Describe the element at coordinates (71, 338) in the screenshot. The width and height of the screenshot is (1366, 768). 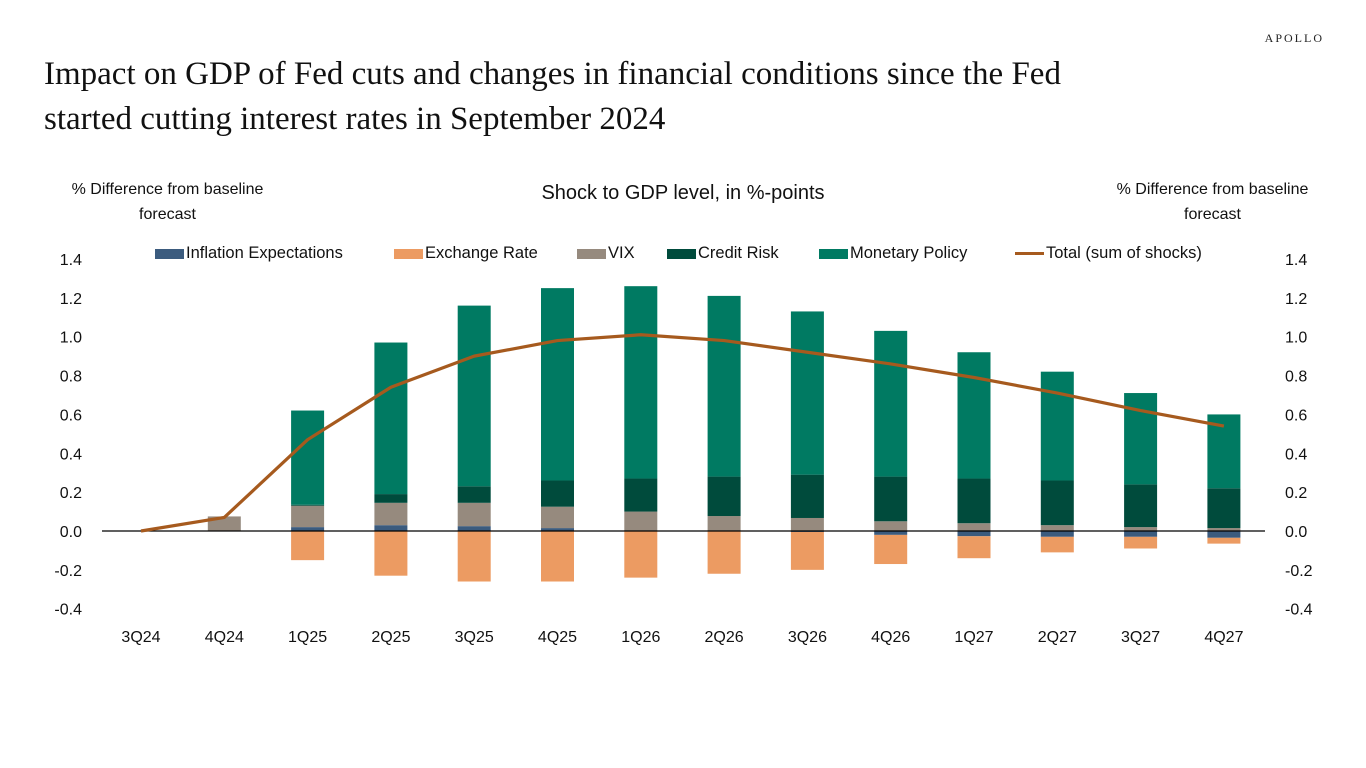
I see `y-tick-label-left: 1.0` at that location.